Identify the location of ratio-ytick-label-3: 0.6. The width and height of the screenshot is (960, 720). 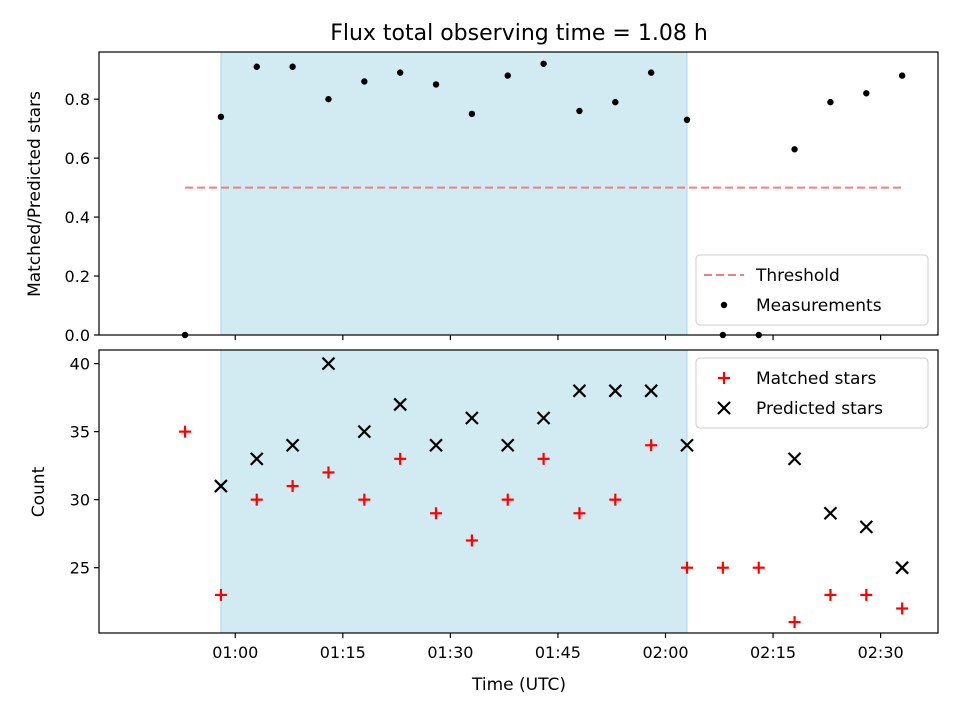
(77, 158).